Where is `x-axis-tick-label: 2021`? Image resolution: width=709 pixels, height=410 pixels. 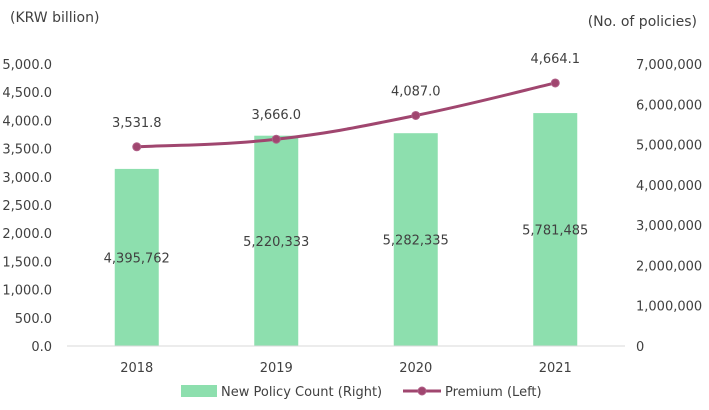 x-axis-tick-label: 2021 is located at coordinates (555, 368).